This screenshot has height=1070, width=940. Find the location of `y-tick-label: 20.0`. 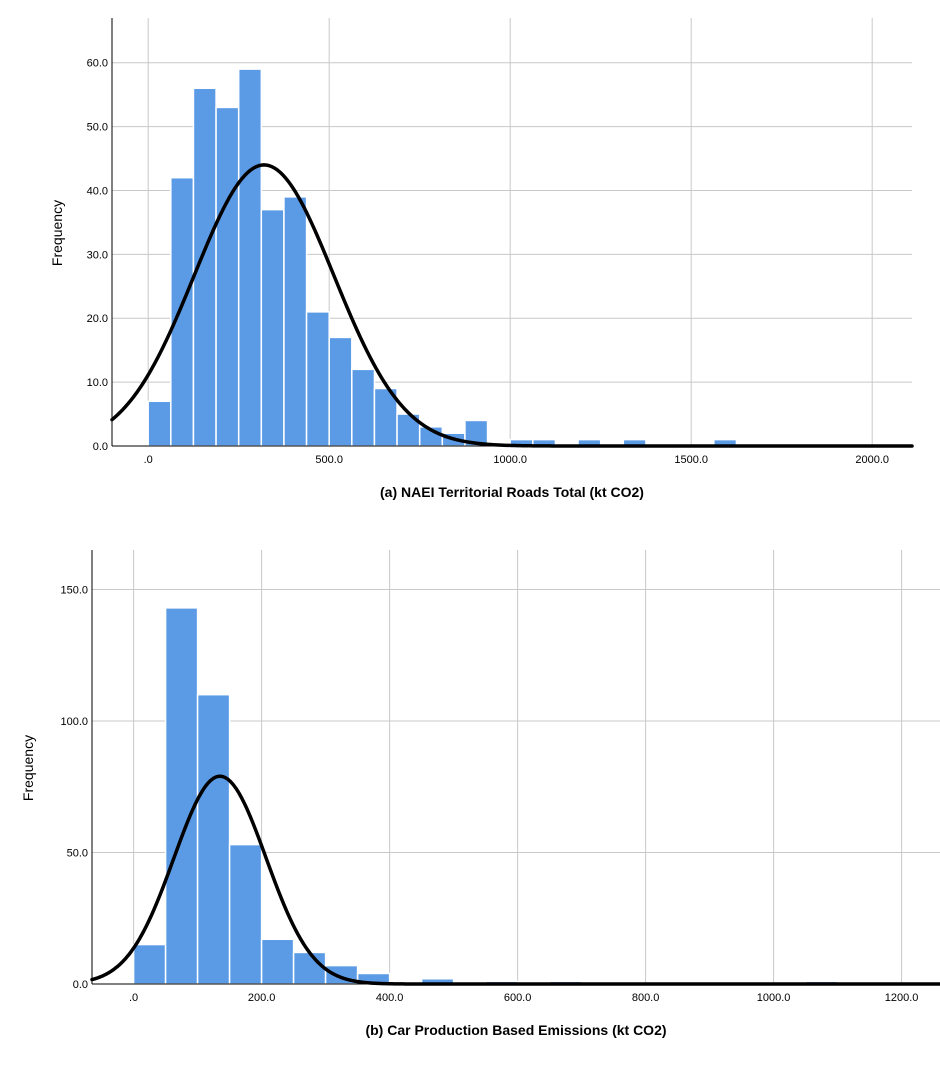

y-tick-label: 20.0 is located at coordinates (97, 319).